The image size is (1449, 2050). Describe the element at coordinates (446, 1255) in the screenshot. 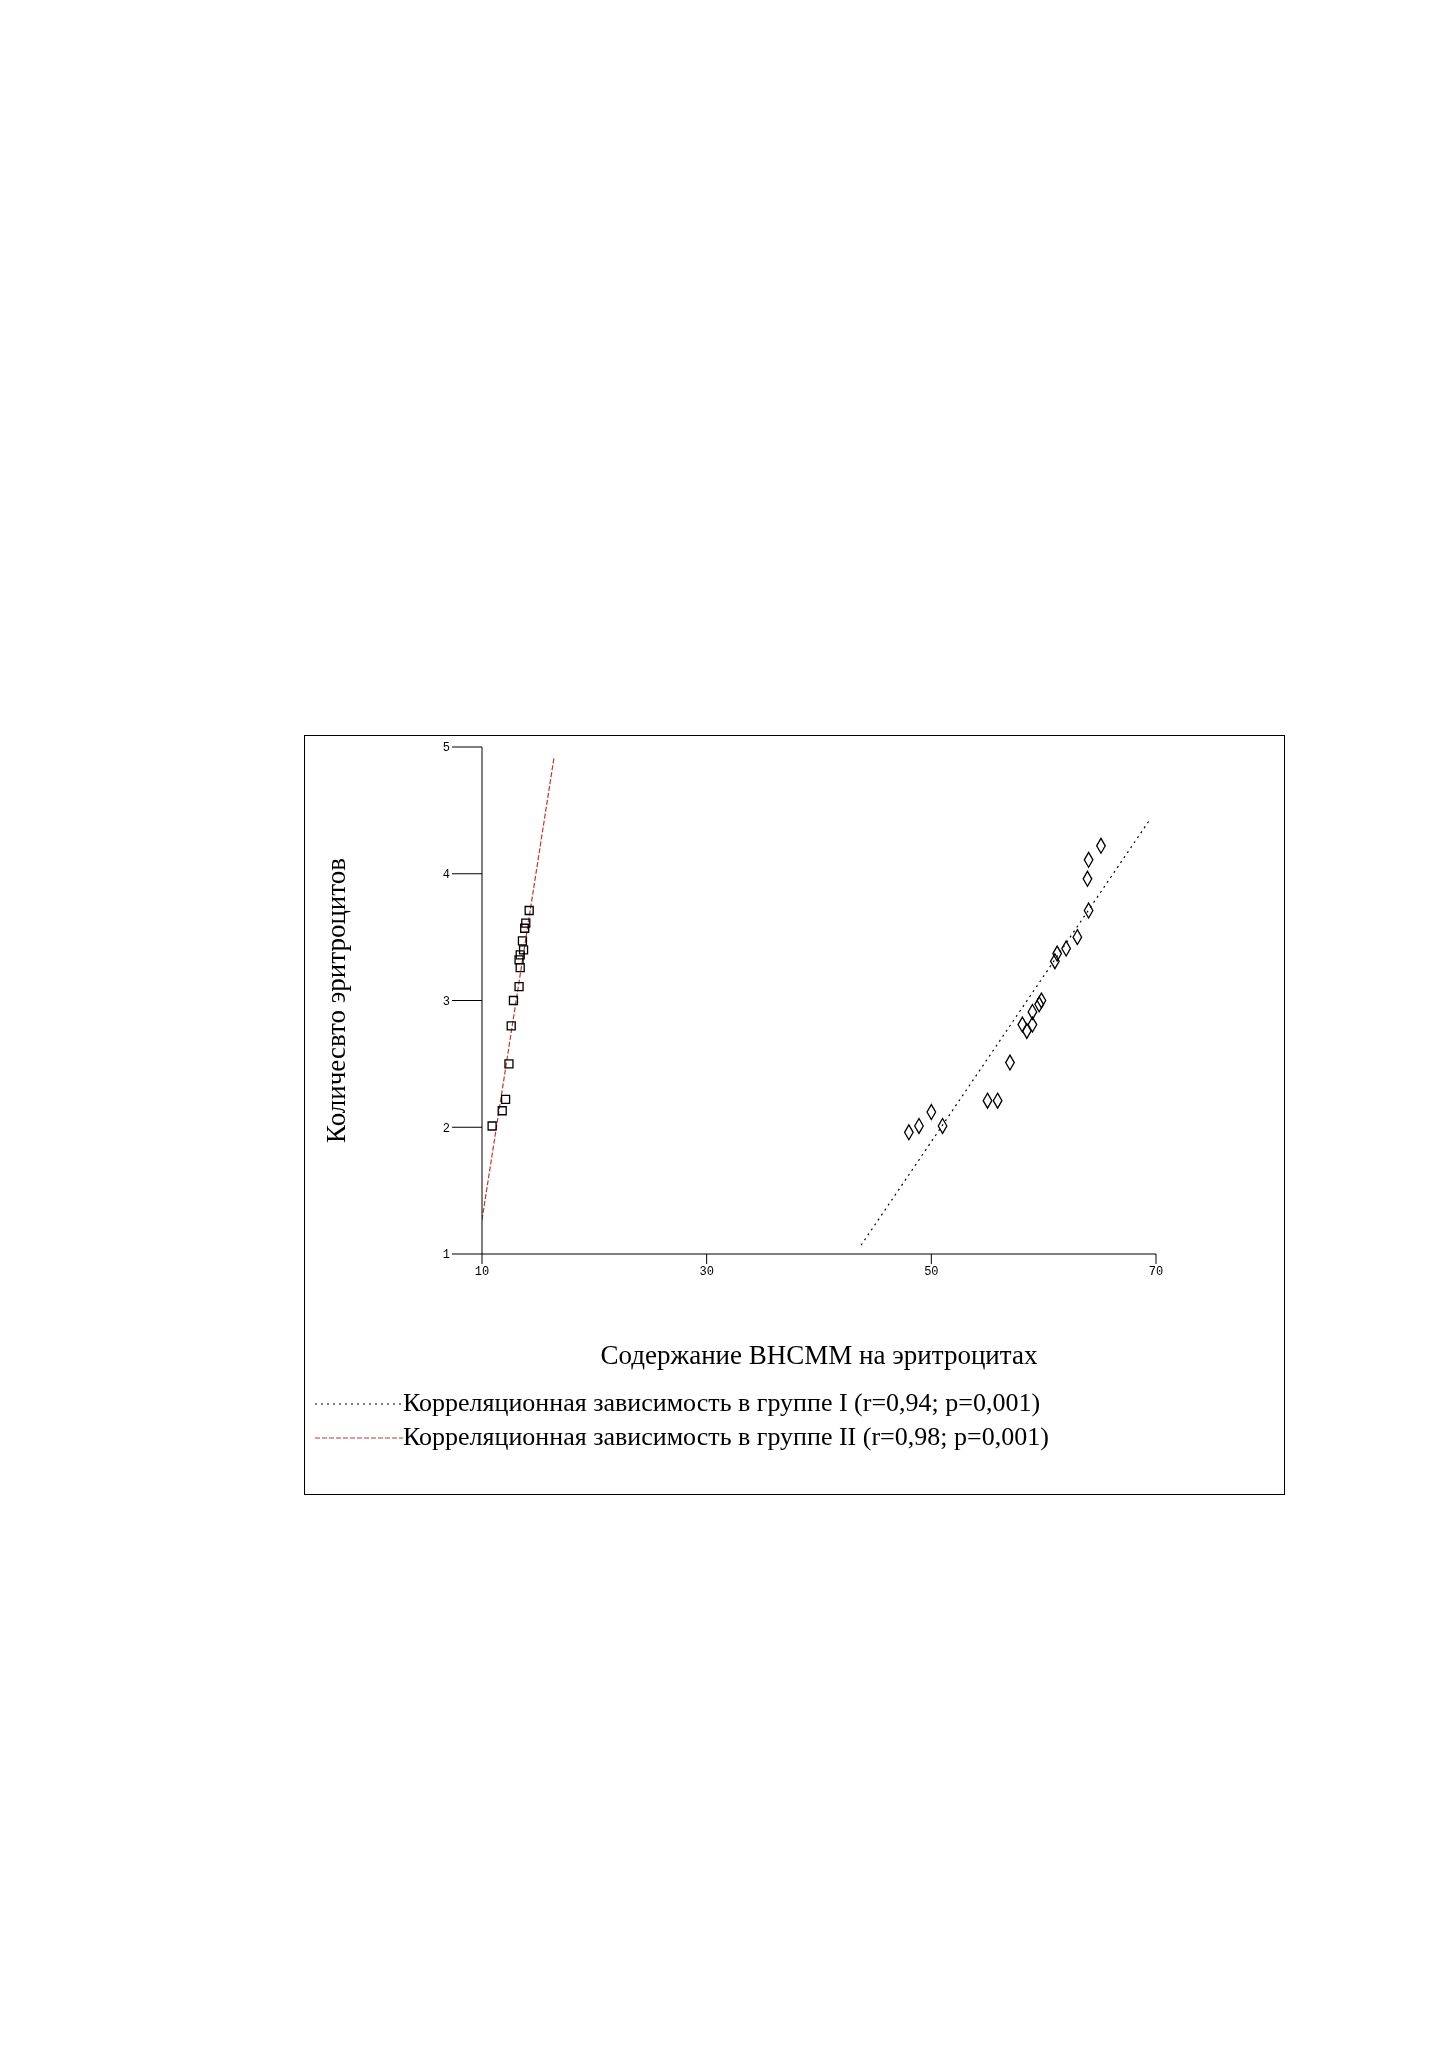

I see `y-tick-label: 1` at that location.